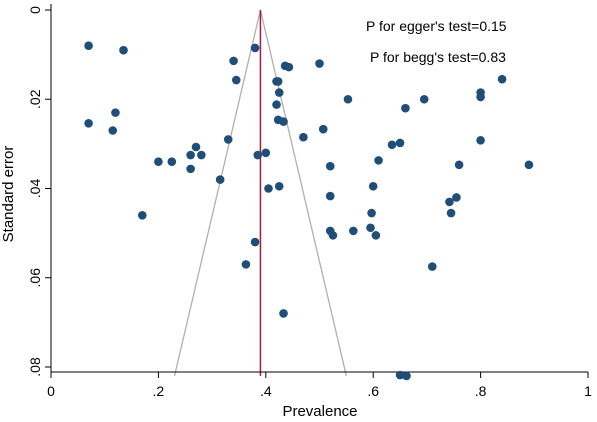  I want to click on x-tick-label: .4, so click(266, 391).